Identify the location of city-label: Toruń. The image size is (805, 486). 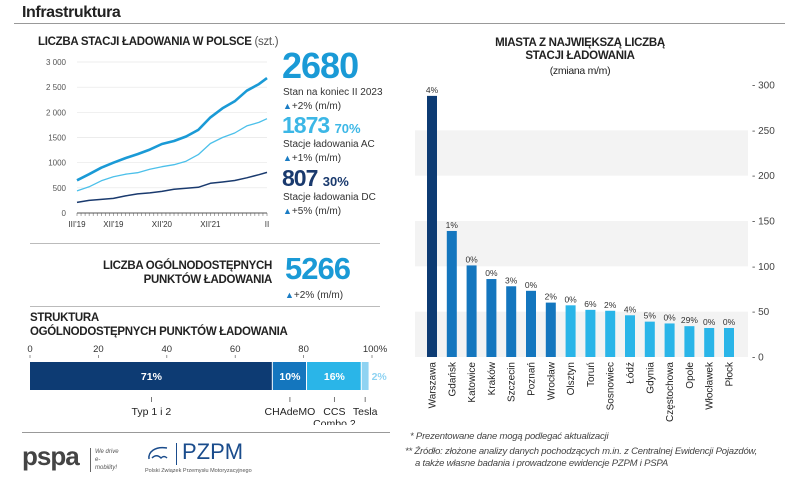
(591, 374).